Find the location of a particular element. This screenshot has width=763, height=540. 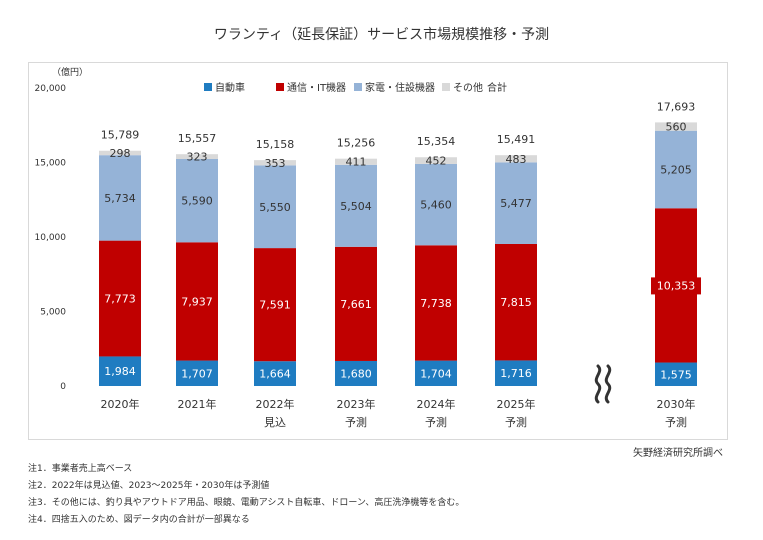

total-label: 15,256 is located at coordinates (356, 143).